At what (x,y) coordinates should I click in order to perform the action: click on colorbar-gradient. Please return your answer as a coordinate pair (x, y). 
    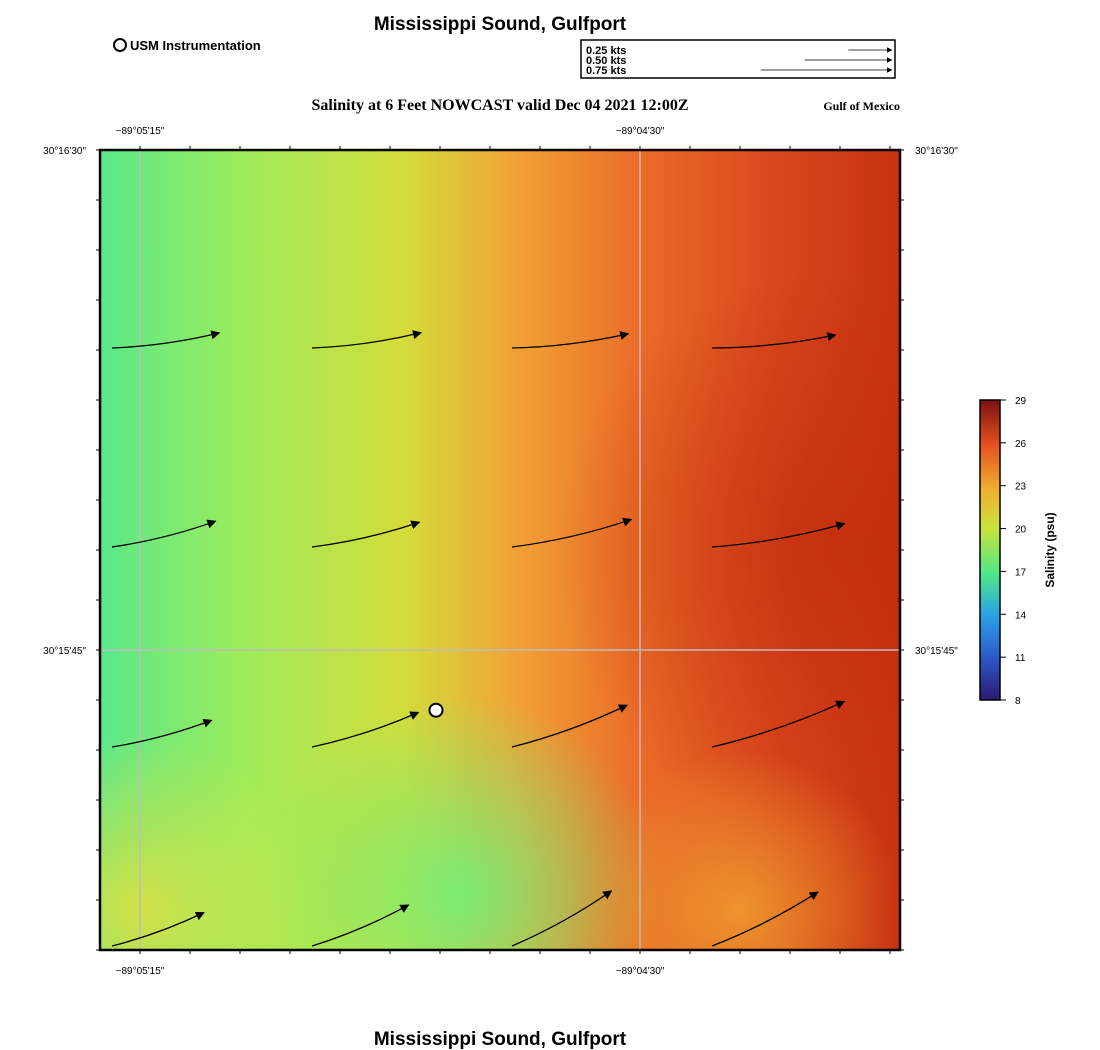
    Looking at the image, I should click on (990, 550).